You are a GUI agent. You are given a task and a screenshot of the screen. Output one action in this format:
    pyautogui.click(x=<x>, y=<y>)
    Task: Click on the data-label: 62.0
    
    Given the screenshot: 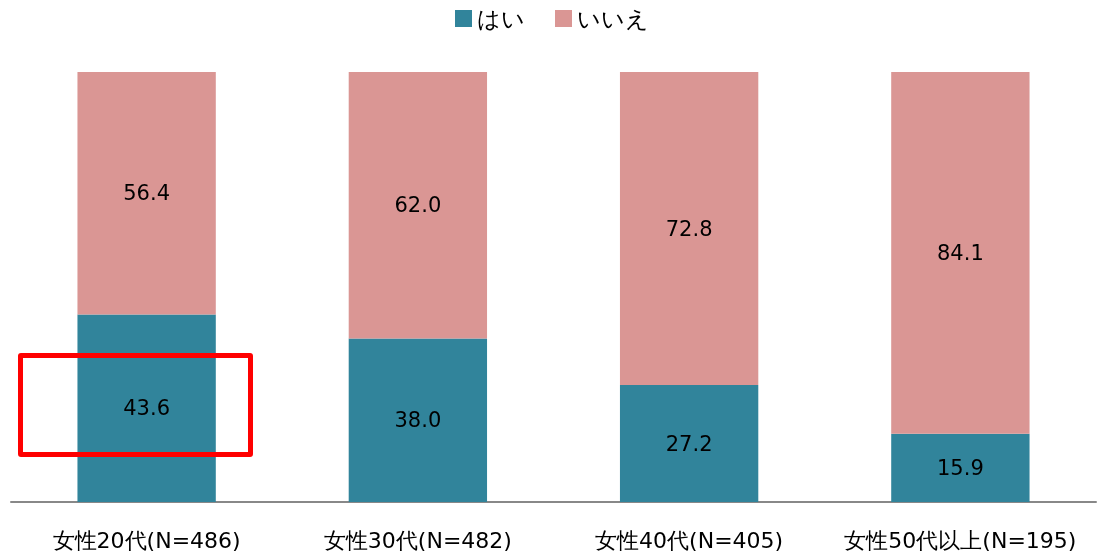 What is the action you would take?
    pyautogui.click(x=418, y=205)
    